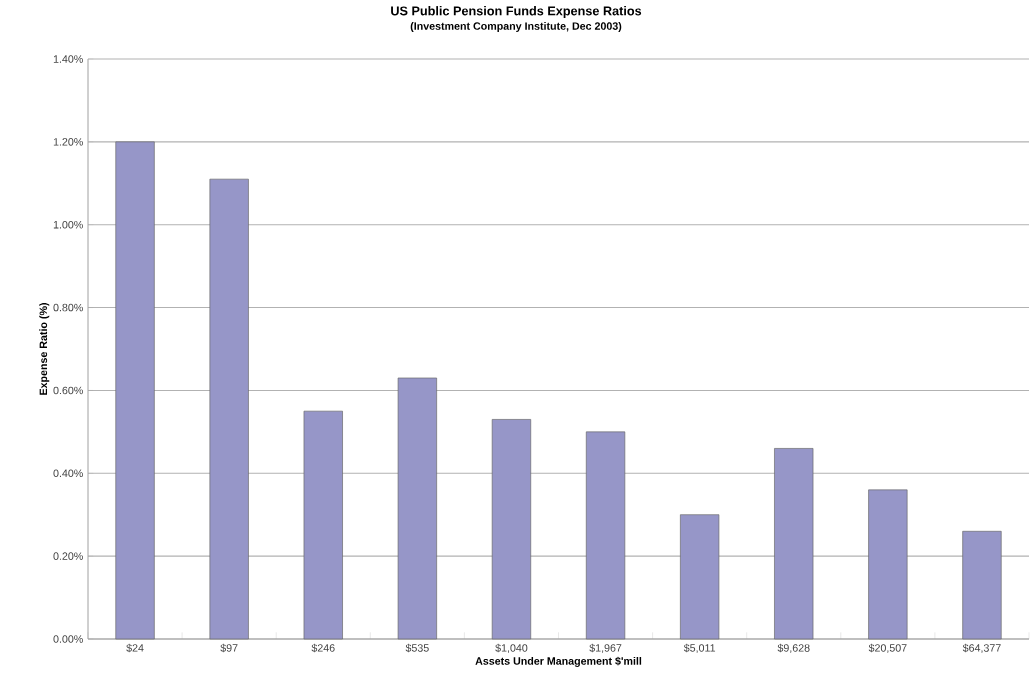 The height and width of the screenshot is (690, 1032). I want to click on y-tick-label: 0.80%, so click(68, 307).